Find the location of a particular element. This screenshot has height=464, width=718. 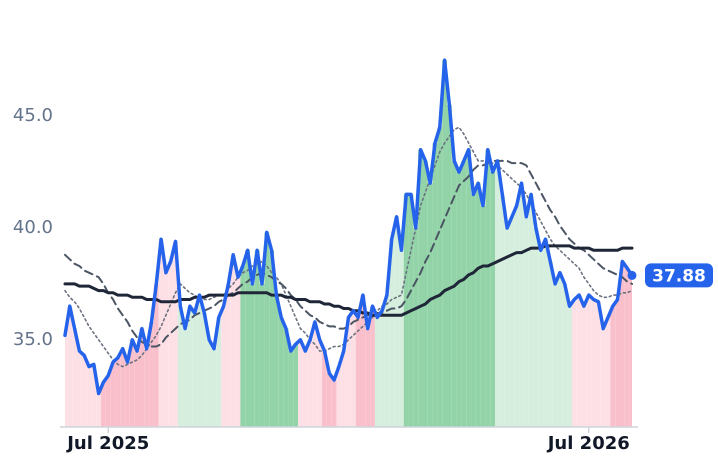

y-tick-label: 40.0 is located at coordinates (33, 227).